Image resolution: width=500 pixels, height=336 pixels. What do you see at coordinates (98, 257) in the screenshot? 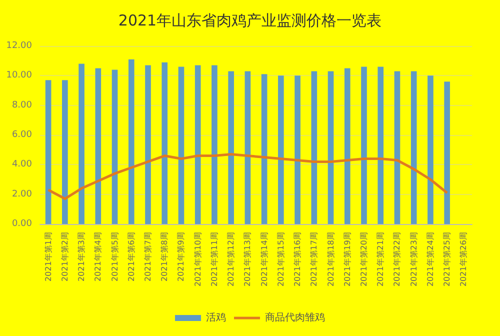
I see `x-tick-label: 2021年第4周` at bounding box center [98, 257].